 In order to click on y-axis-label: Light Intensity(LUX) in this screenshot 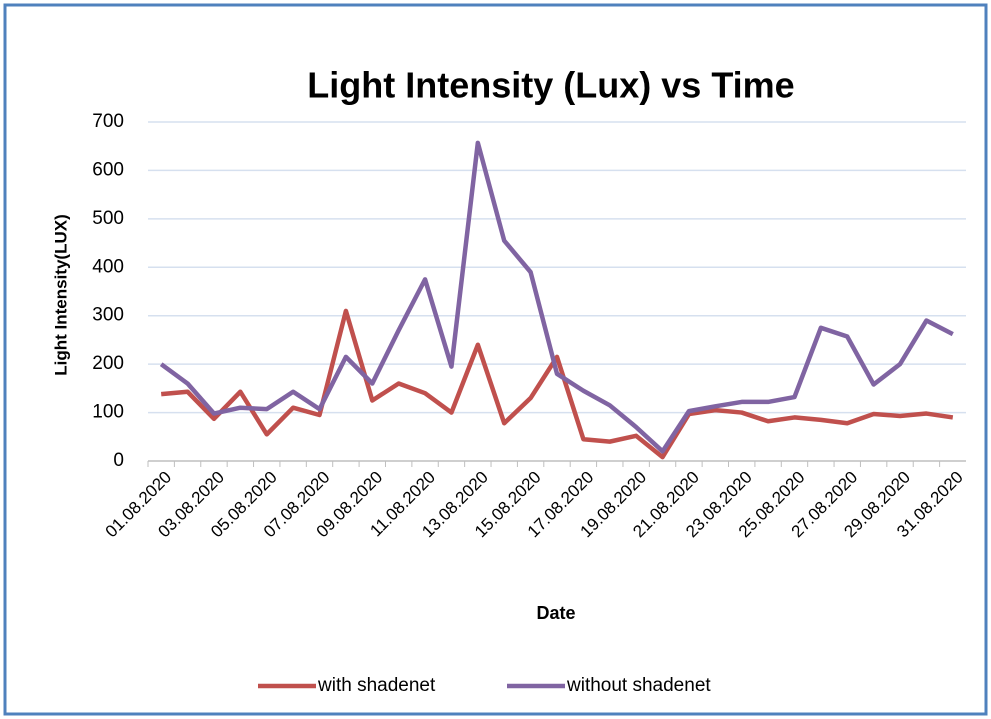, I will do `click(60, 294)`.